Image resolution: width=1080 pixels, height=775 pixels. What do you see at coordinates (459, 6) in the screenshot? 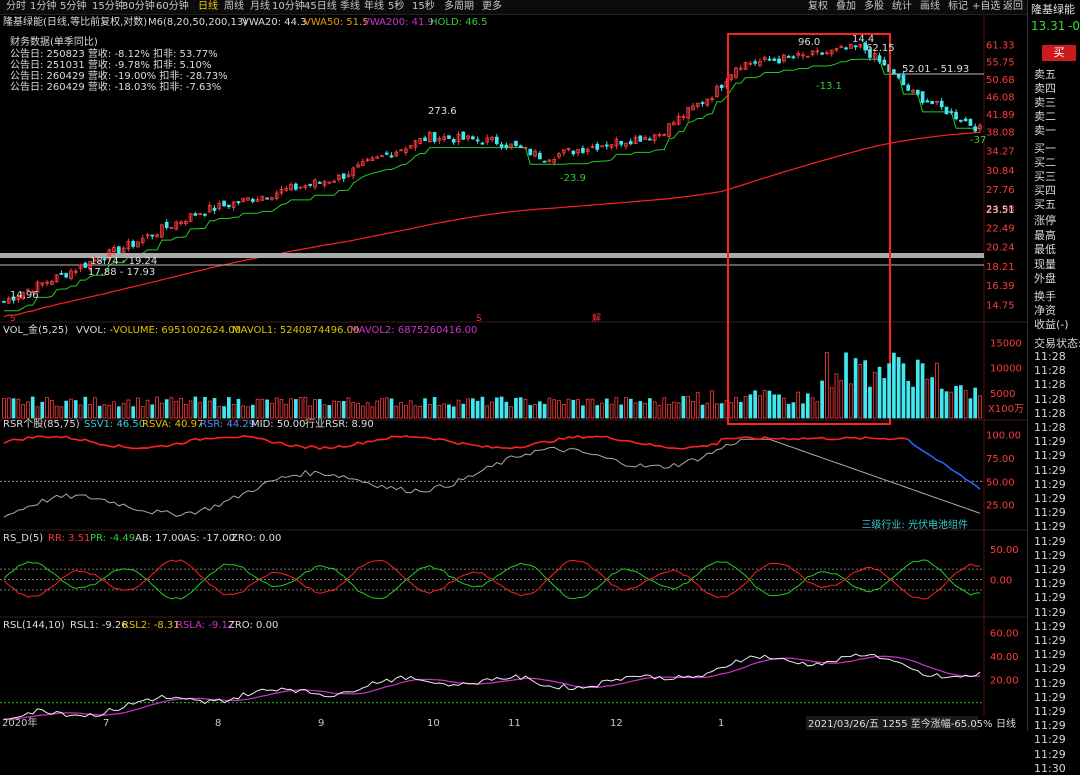
I see `timeframe-tab-15: 多周期` at bounding box center [459, 6].